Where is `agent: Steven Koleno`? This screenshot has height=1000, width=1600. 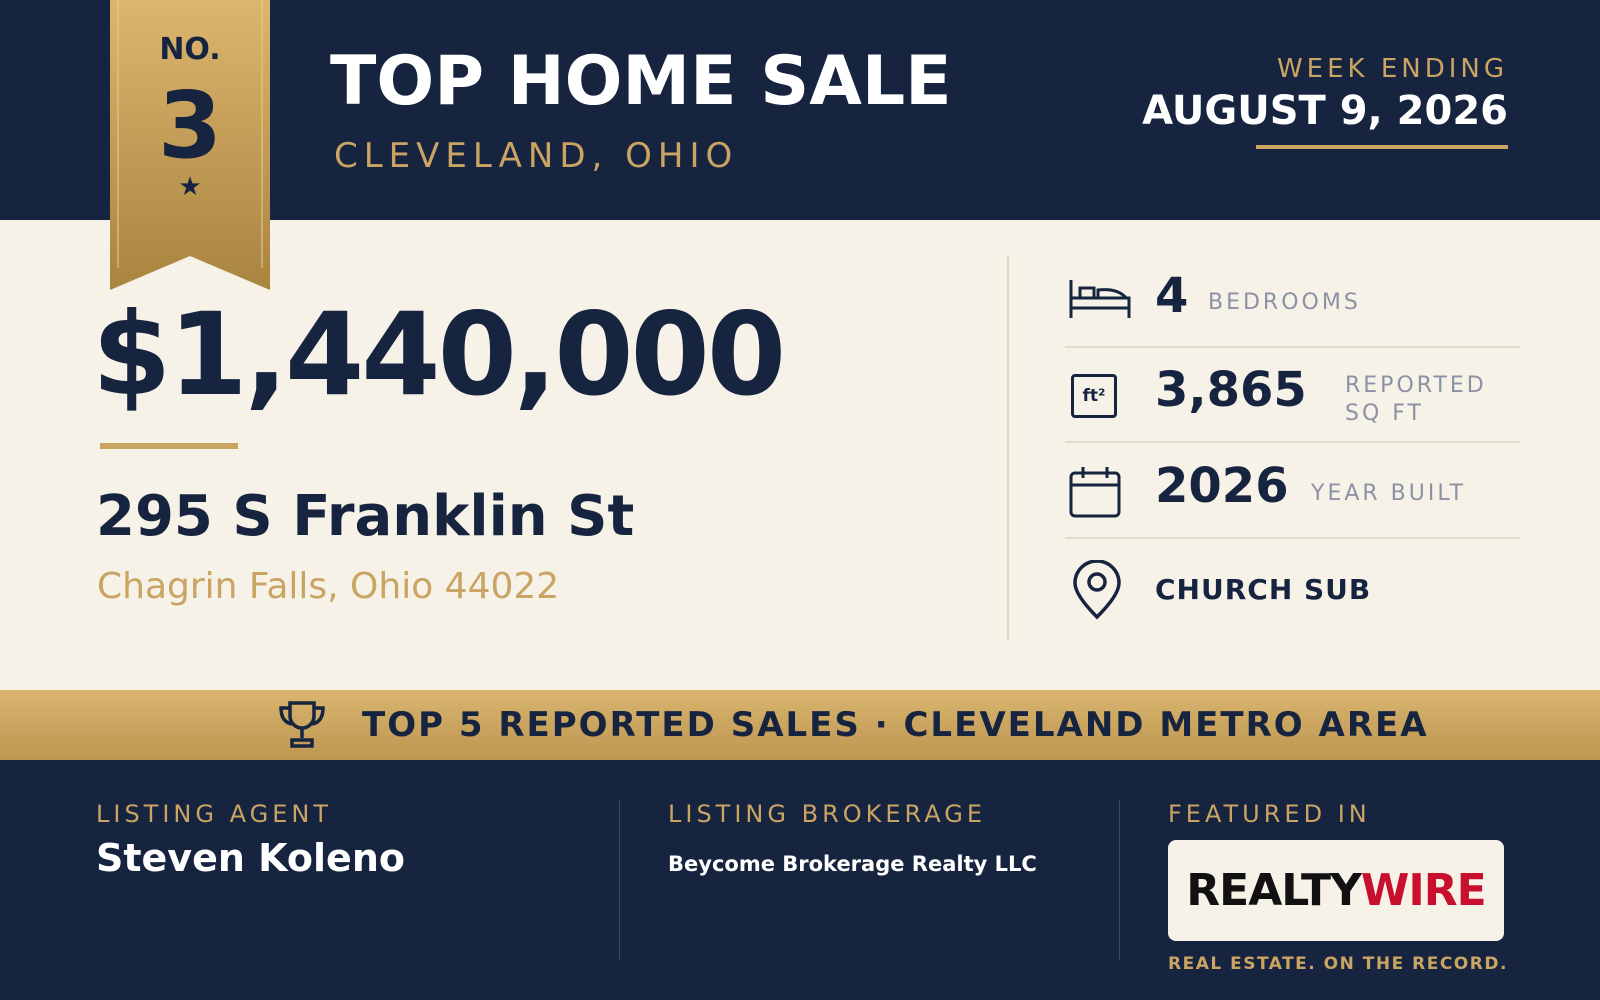
agent: Steven Koleno is located at coordinates (250, 858).